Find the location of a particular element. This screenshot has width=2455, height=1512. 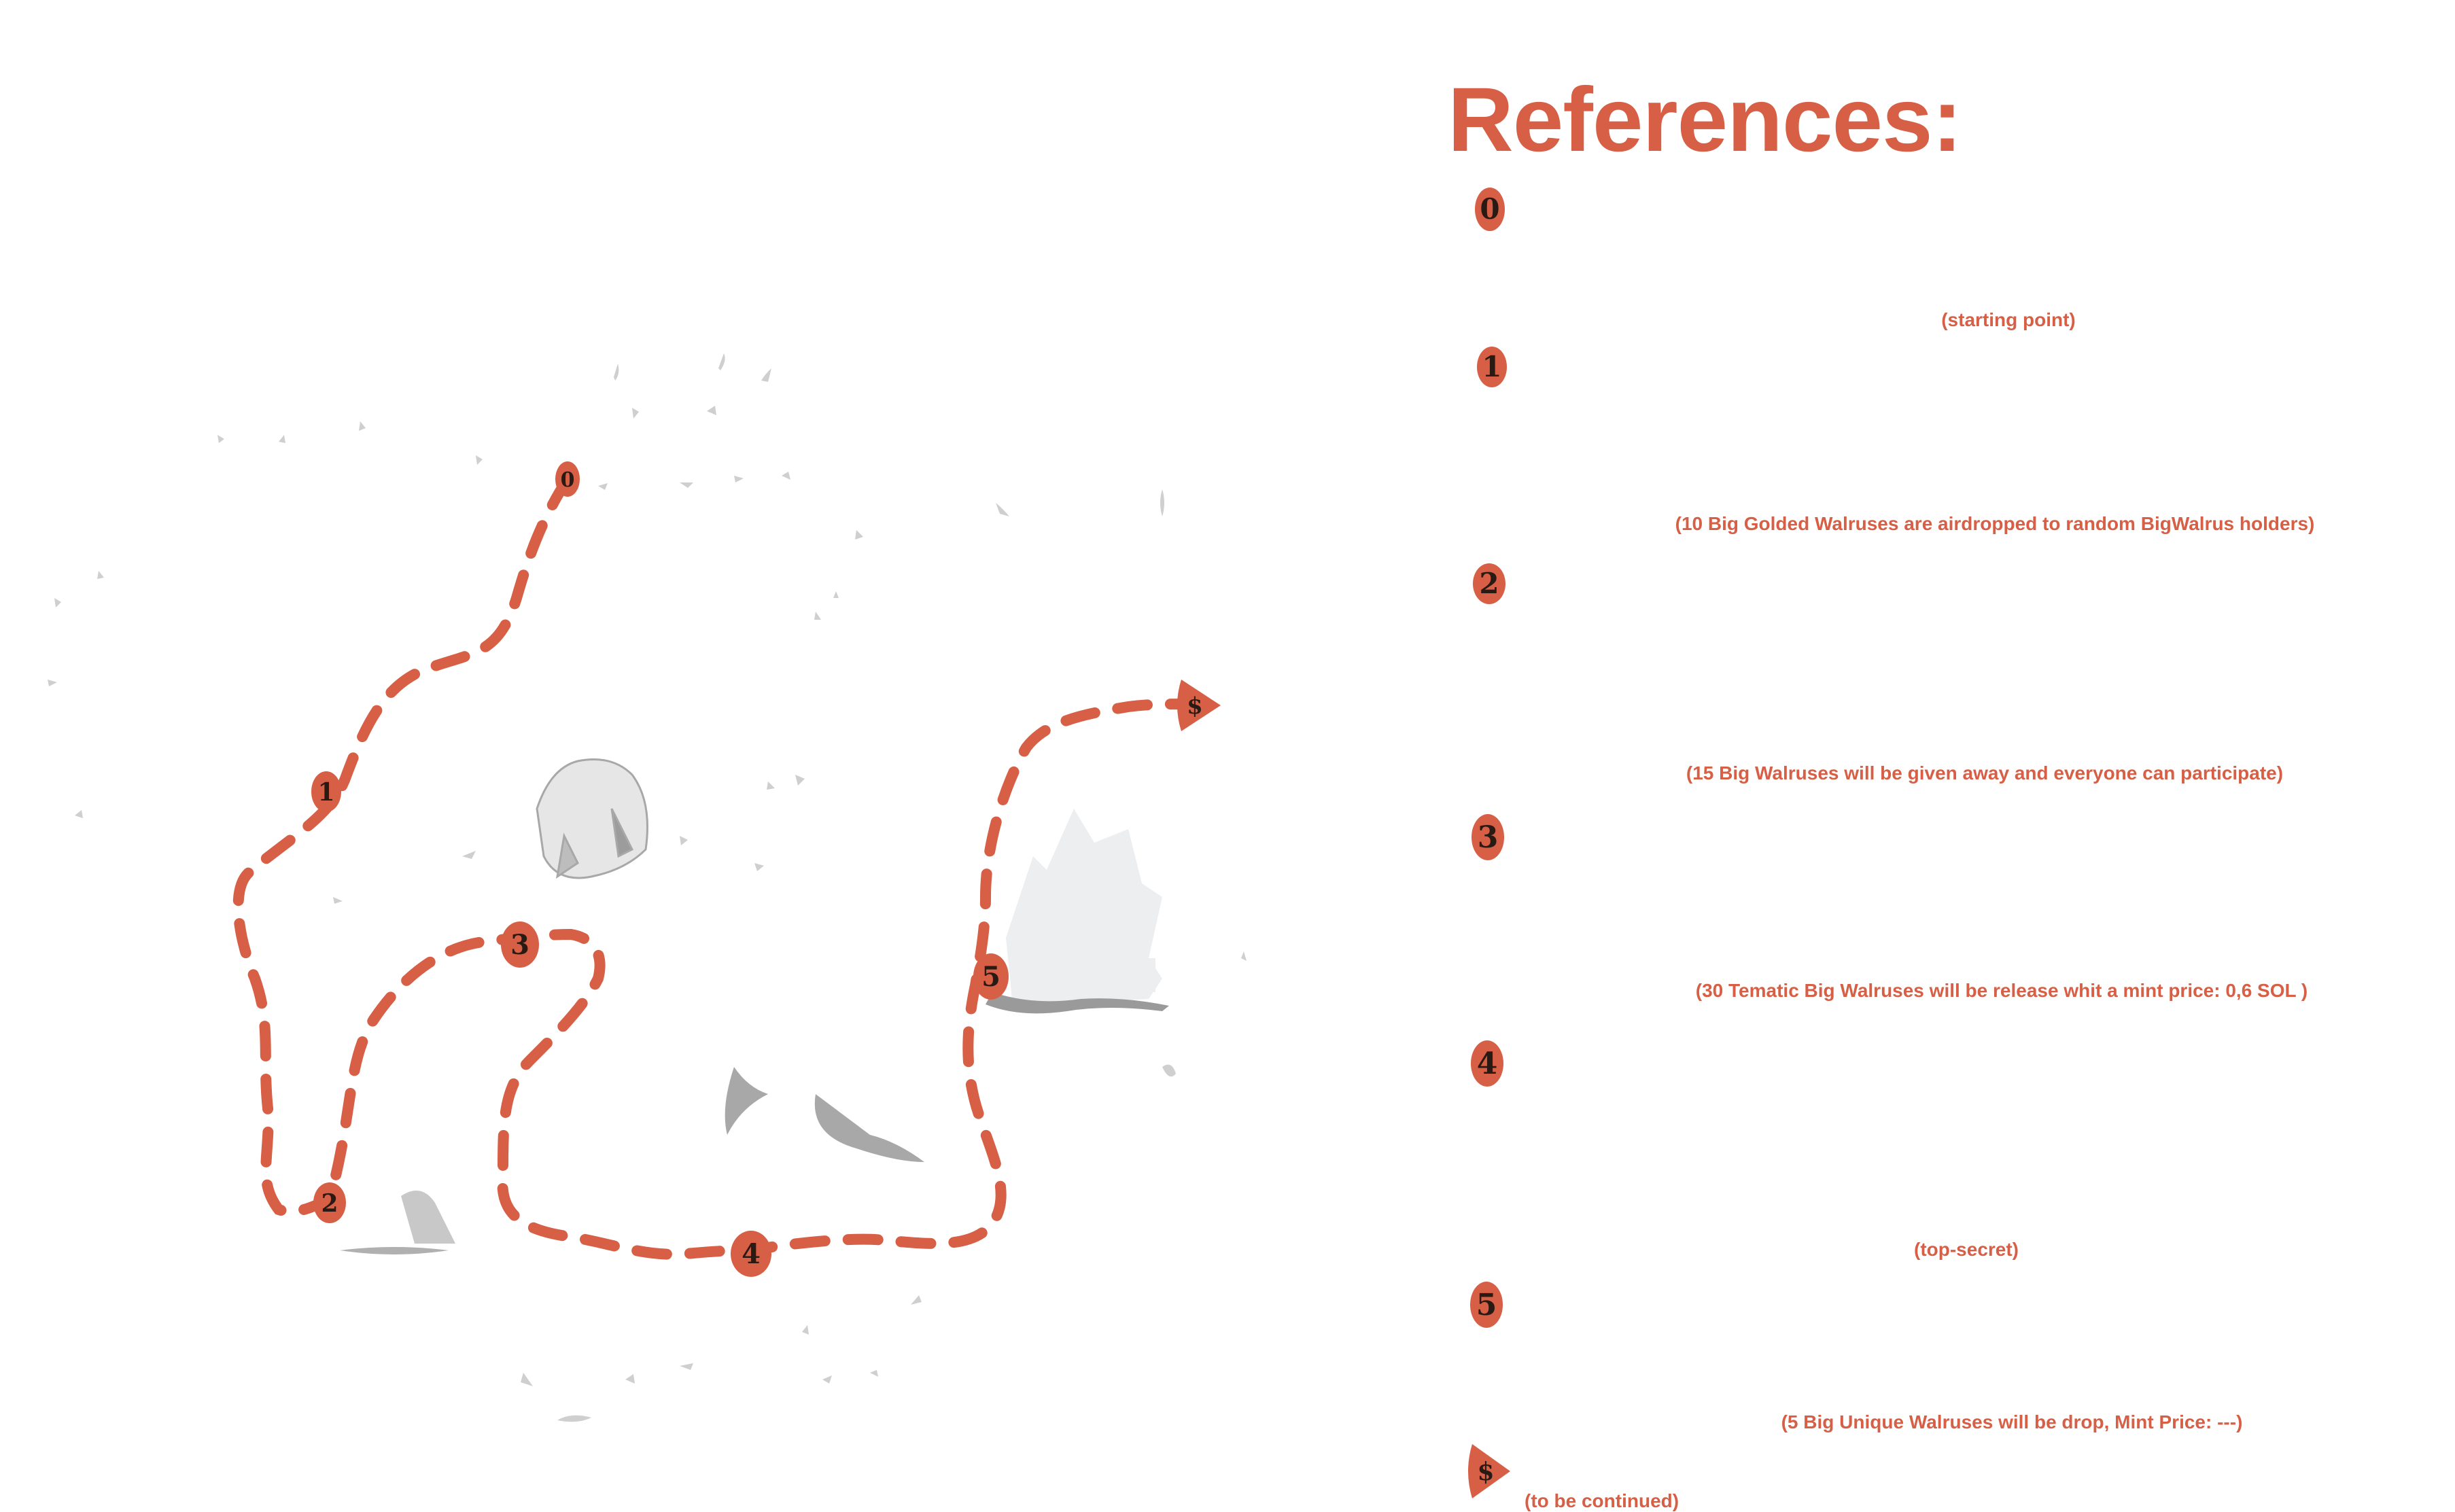

ref-marker-3-label: 3 is located at coordinates (1488, 837).